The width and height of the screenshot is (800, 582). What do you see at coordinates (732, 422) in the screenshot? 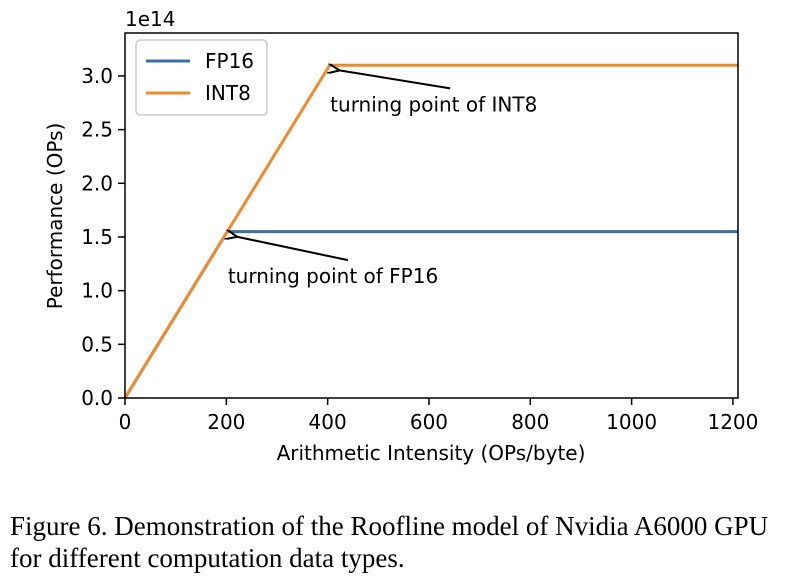
I see `x-tick-label: 1200` at bounding box center [732, 422].